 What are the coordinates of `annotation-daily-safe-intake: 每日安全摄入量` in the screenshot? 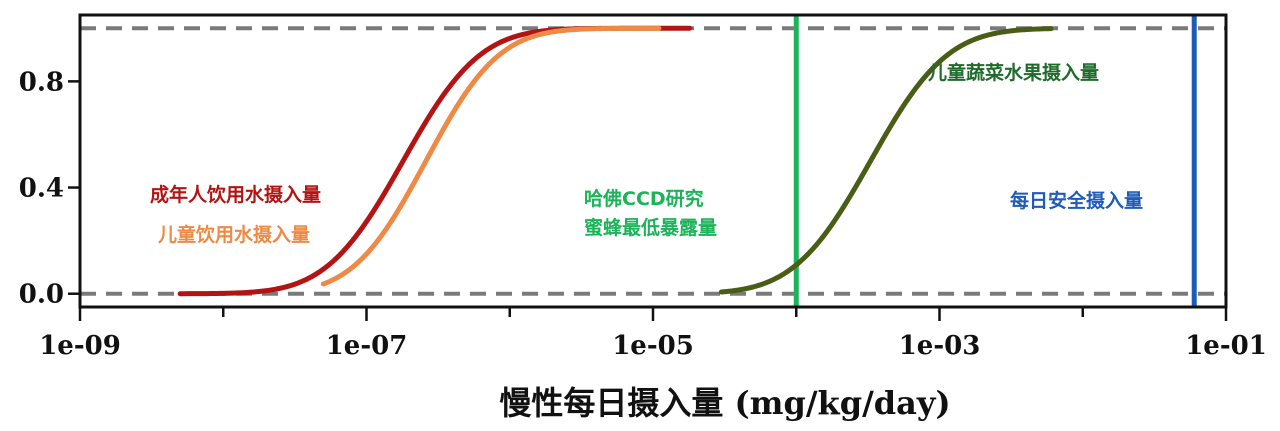 It's located at (1076, 200).